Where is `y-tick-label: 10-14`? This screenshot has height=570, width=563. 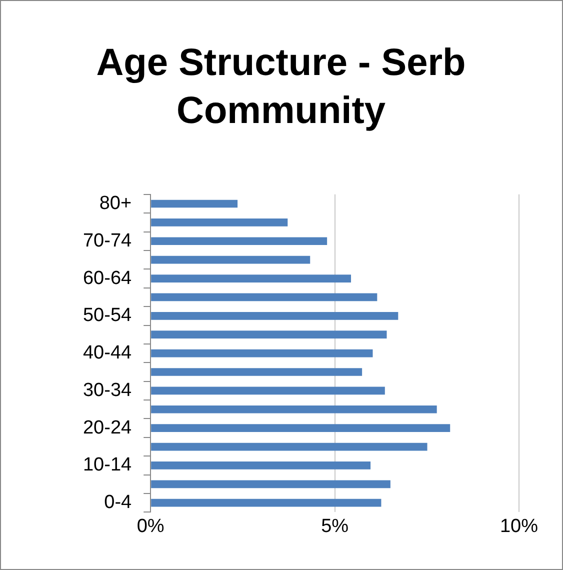
y-tick-label: 10-14 is located at coordinates (107, 465).